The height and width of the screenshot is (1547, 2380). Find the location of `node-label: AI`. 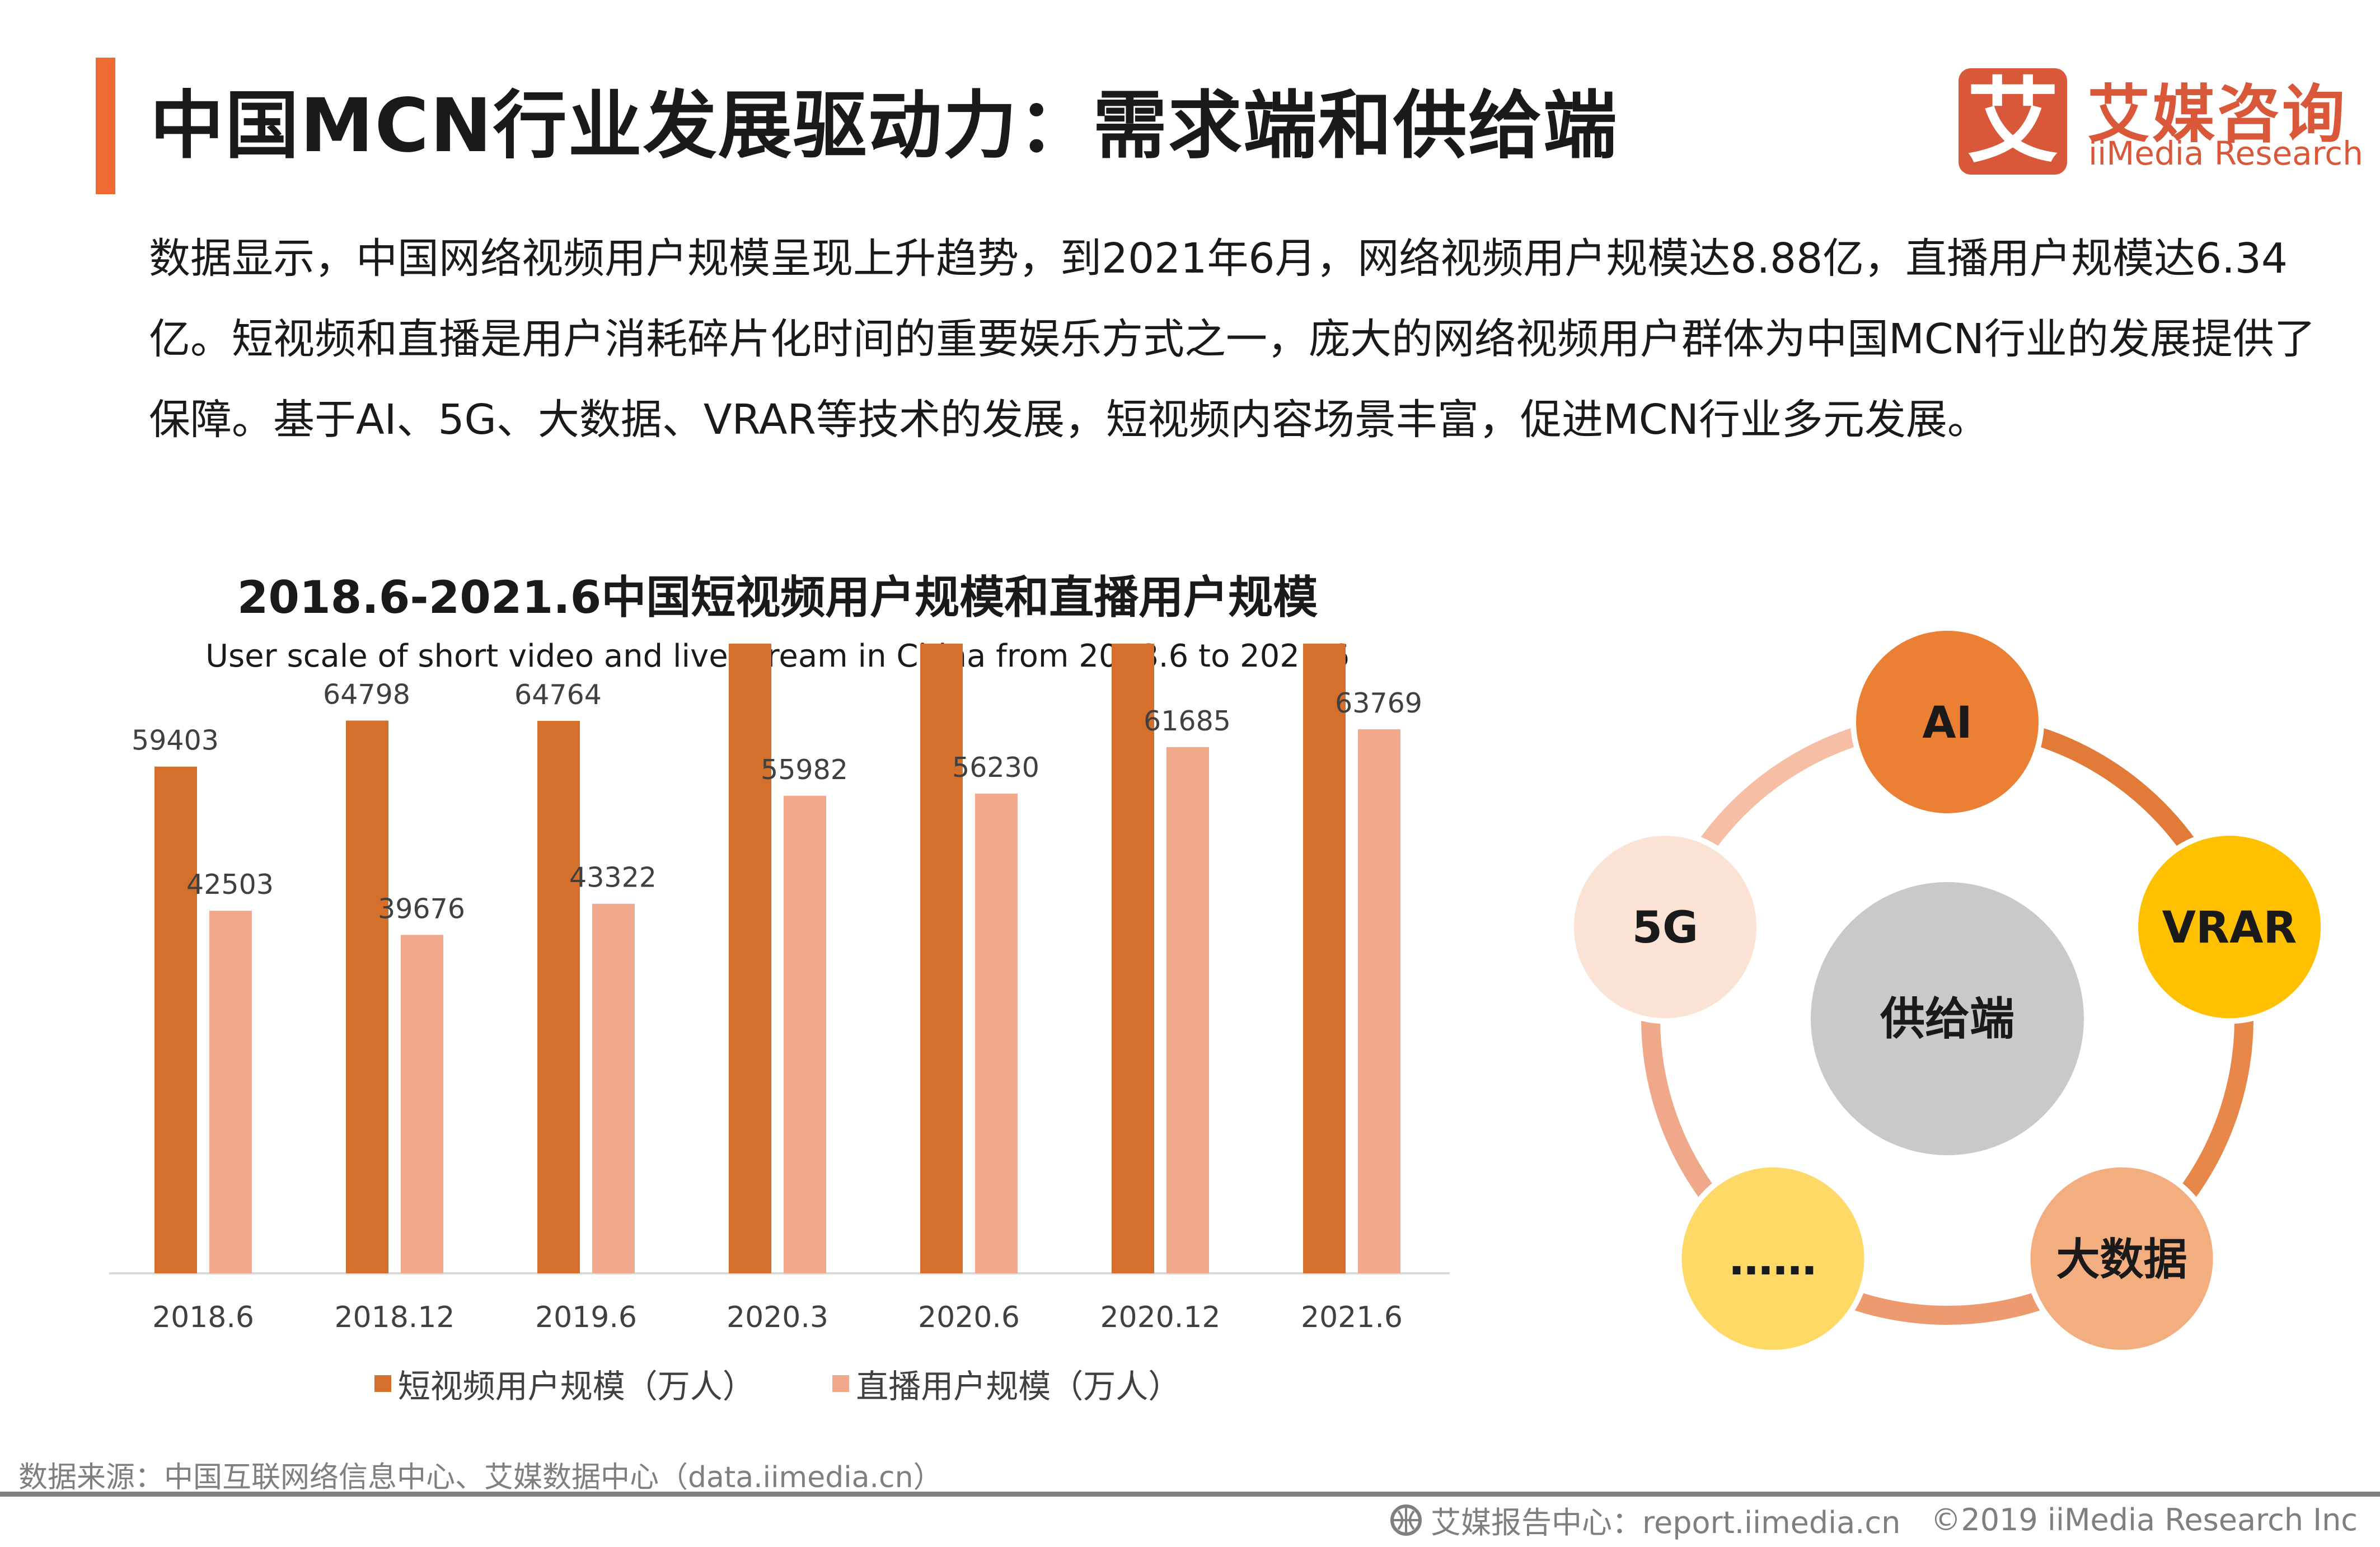

node-label: AI is located at coordinates (1947, 723).